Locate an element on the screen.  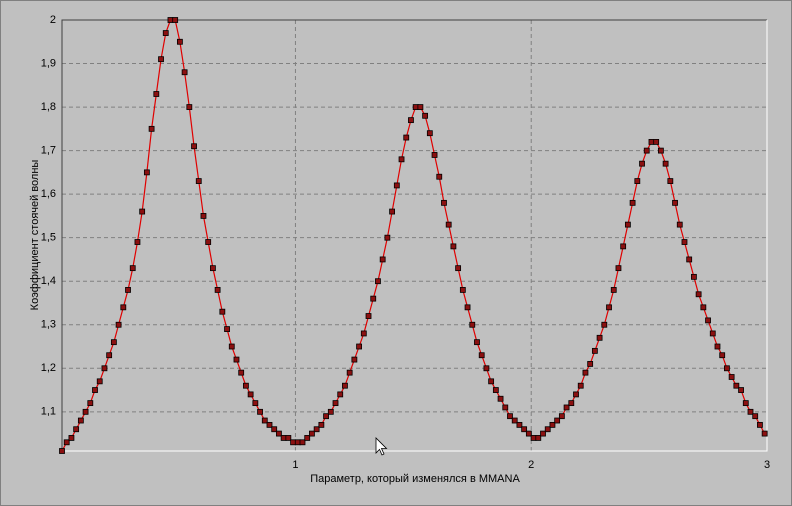
x-tick-label: 2 is located at coordinates (531, 465).